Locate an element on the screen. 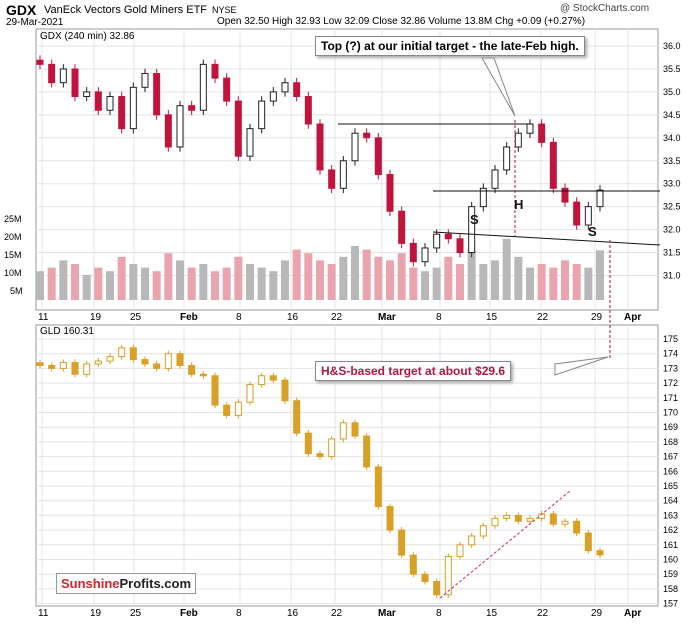  head-label: H is located at coordinates (518, 204).